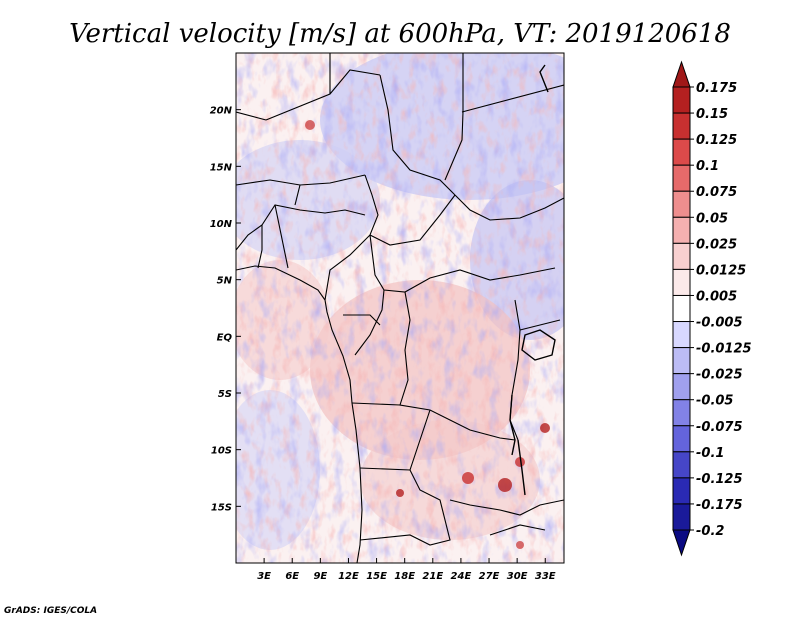  Describe the element at coordinates (320, 576) in the screenshot. I see `lon-tick-label: 9E` at that location.